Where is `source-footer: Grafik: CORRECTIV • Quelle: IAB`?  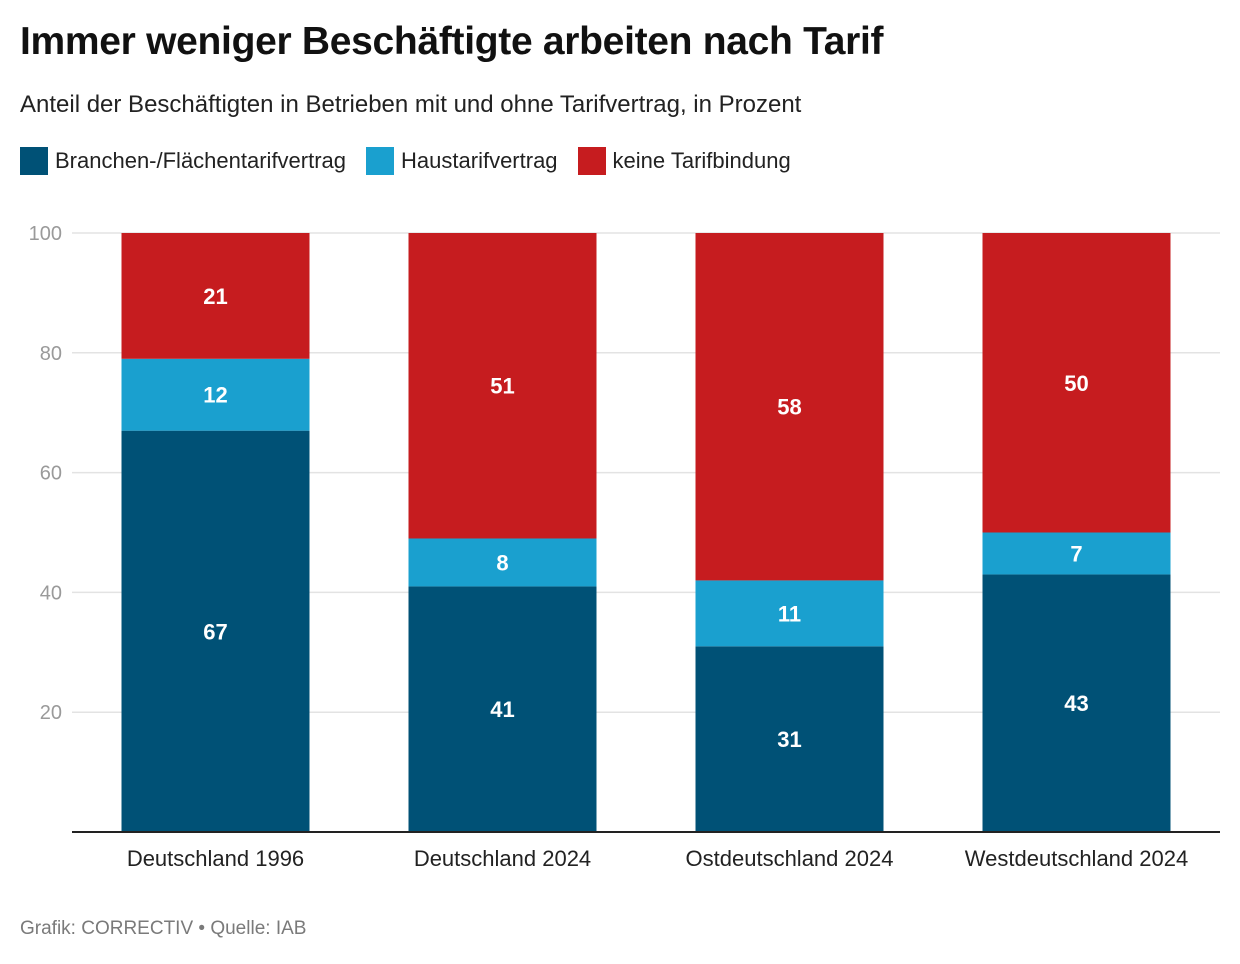
source-footer: Grafik: CORRECTIV • Quelle: IAB is located at coordinates (163, 928).